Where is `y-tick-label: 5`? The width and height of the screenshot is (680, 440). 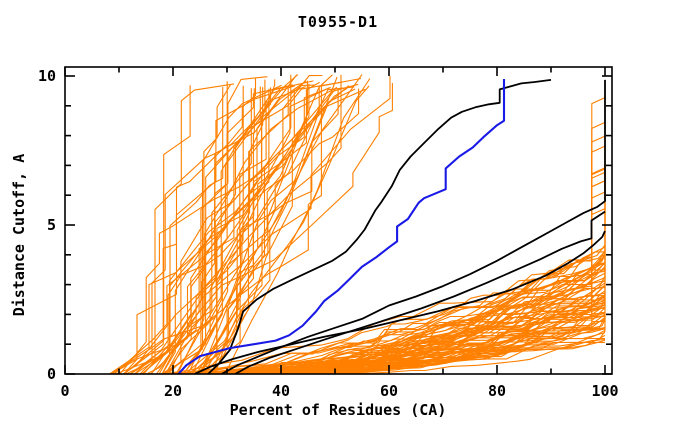
y-tick-label: 5 is located at coordinates (51, 225).